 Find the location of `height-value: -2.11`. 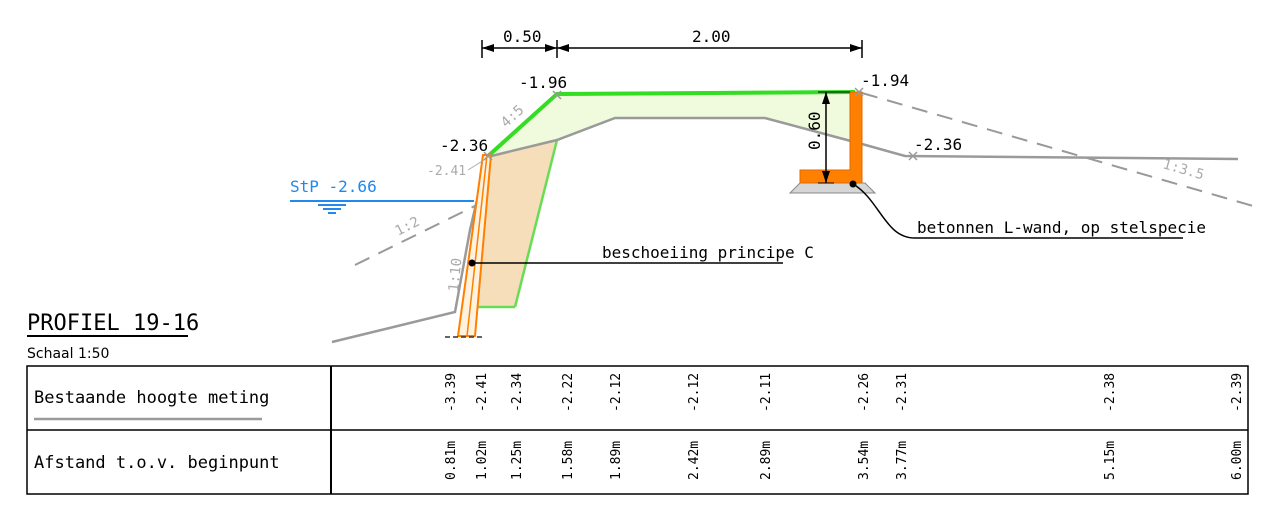

height-value: -2.11 is located at coordinates (766, 392).